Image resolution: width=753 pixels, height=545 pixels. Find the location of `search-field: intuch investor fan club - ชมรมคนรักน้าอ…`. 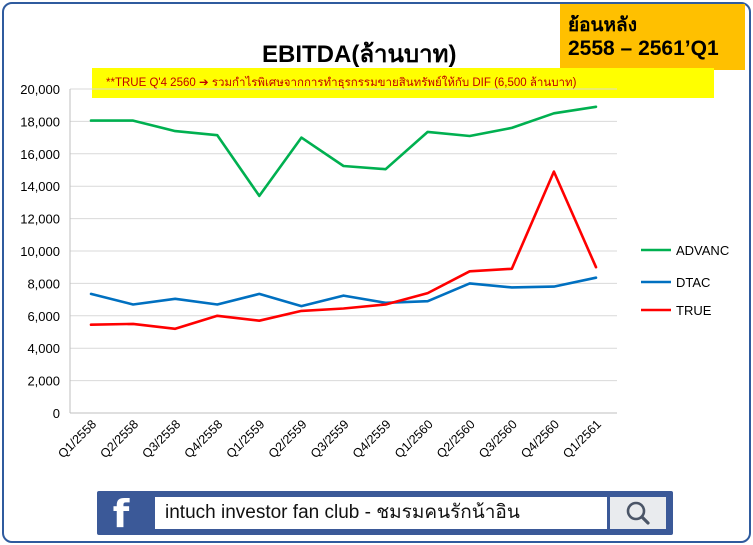

search-field: intuch investor fan club - ชมรมคนรักน้าอ… is located at coordinates (381, 513).